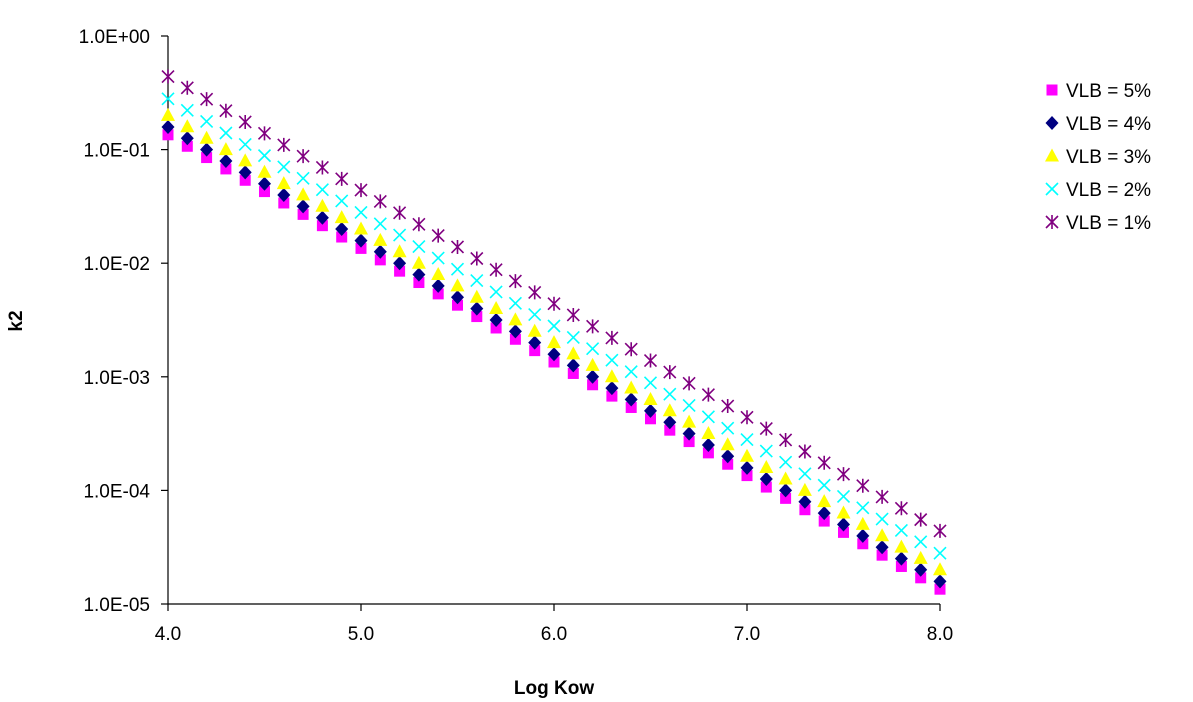  I want to click on y-tick-label: 1.0E+00, so click(114, 37).